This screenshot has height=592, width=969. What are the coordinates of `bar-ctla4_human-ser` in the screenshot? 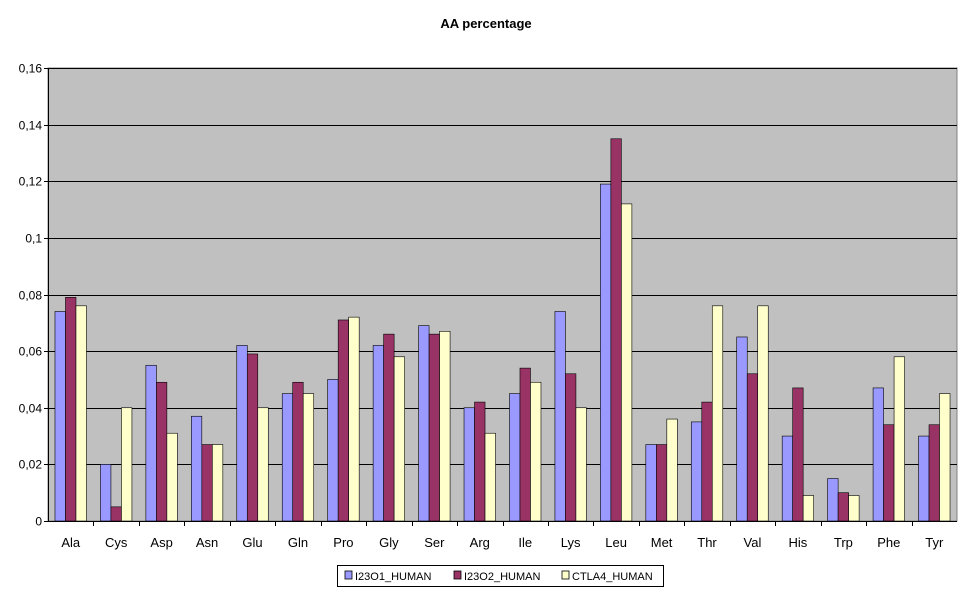 It's located at (445, 426).